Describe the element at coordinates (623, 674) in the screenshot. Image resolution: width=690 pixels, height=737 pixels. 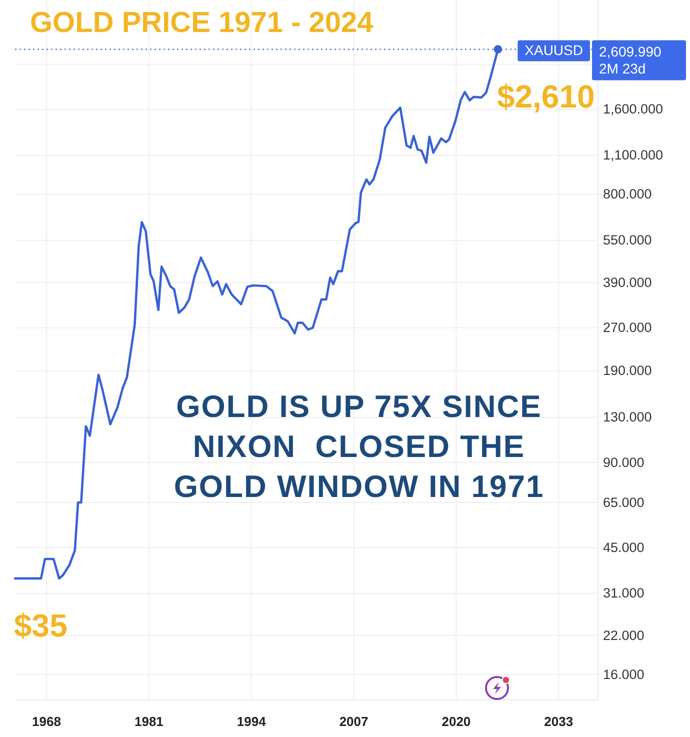
I see `y-tick-label: 16.000` at that location.